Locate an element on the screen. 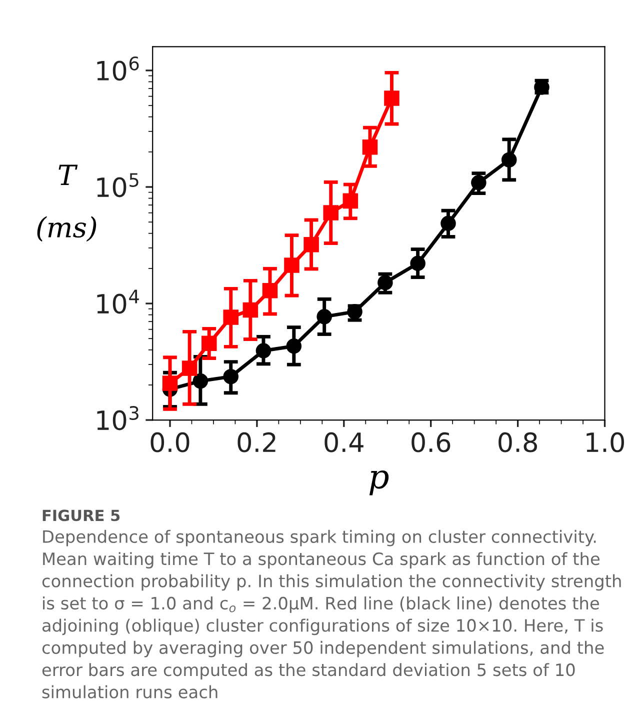 The image size is (628, 718). y-tick-label: 10$^{3}$ is located at coordinates (117, 418).